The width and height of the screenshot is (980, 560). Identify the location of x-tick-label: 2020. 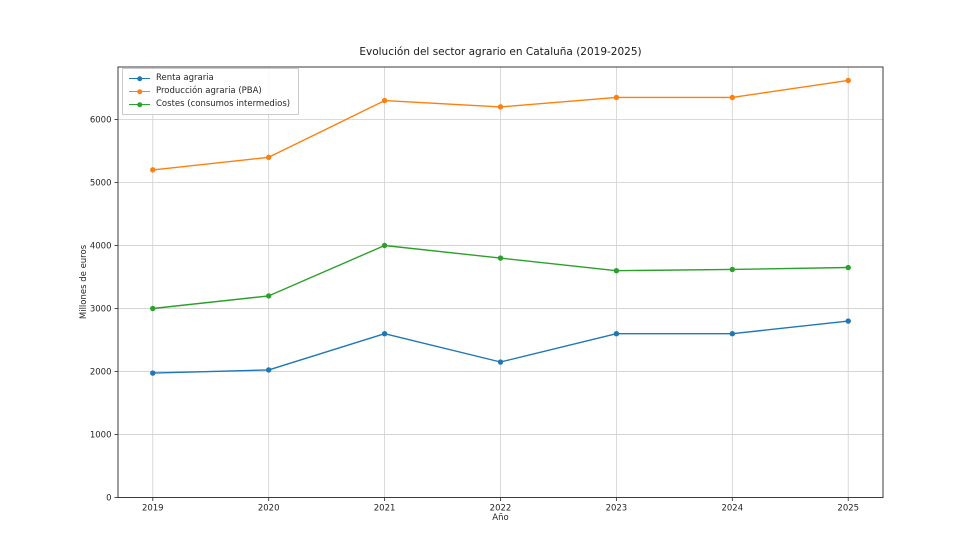
(269, 509).